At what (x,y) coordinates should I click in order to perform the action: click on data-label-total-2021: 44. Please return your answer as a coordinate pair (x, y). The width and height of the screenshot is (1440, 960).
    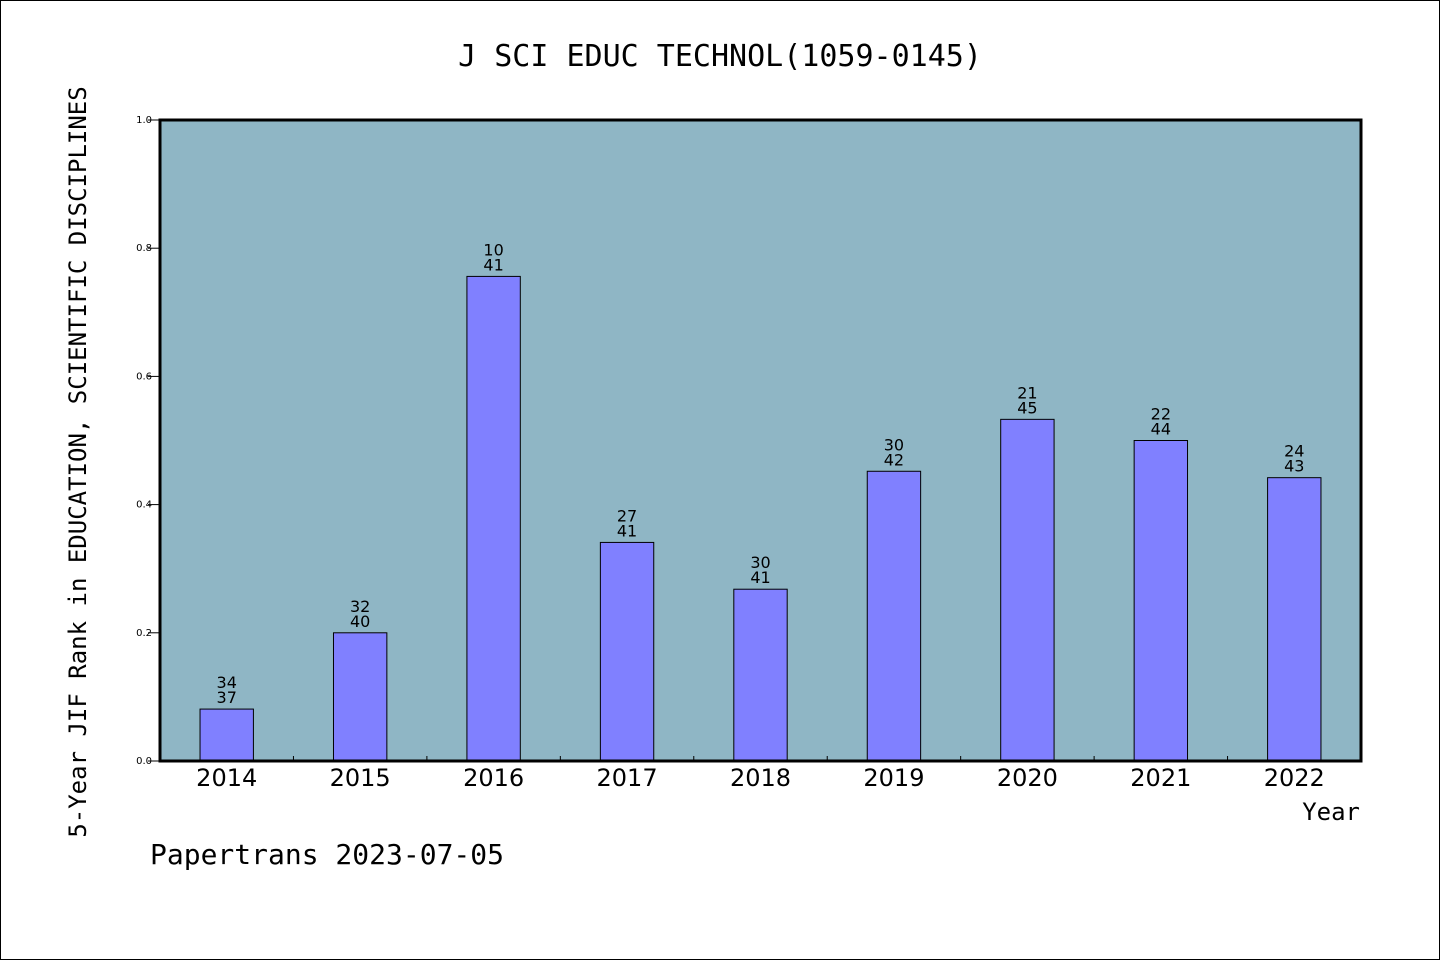
    Looking at the image, I should click on (1161, 429).